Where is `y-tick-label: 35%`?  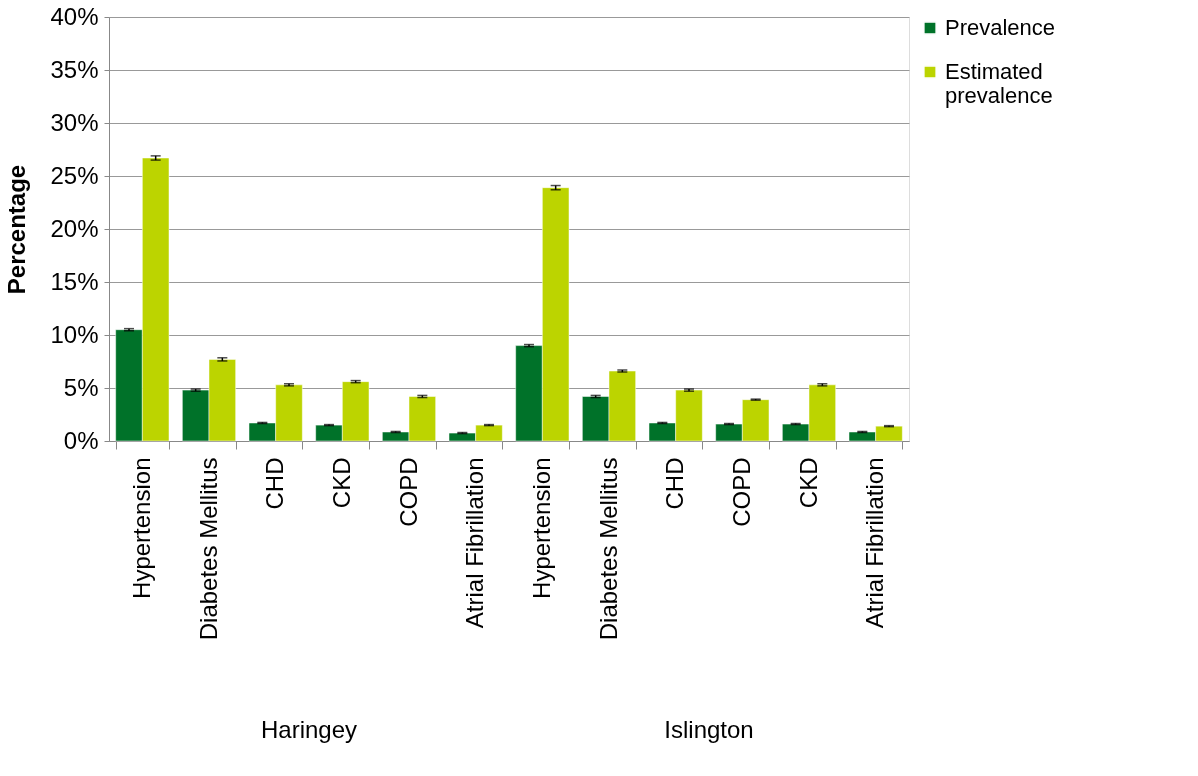 y-tick-label: 35% is located at coordinates (74, 69).